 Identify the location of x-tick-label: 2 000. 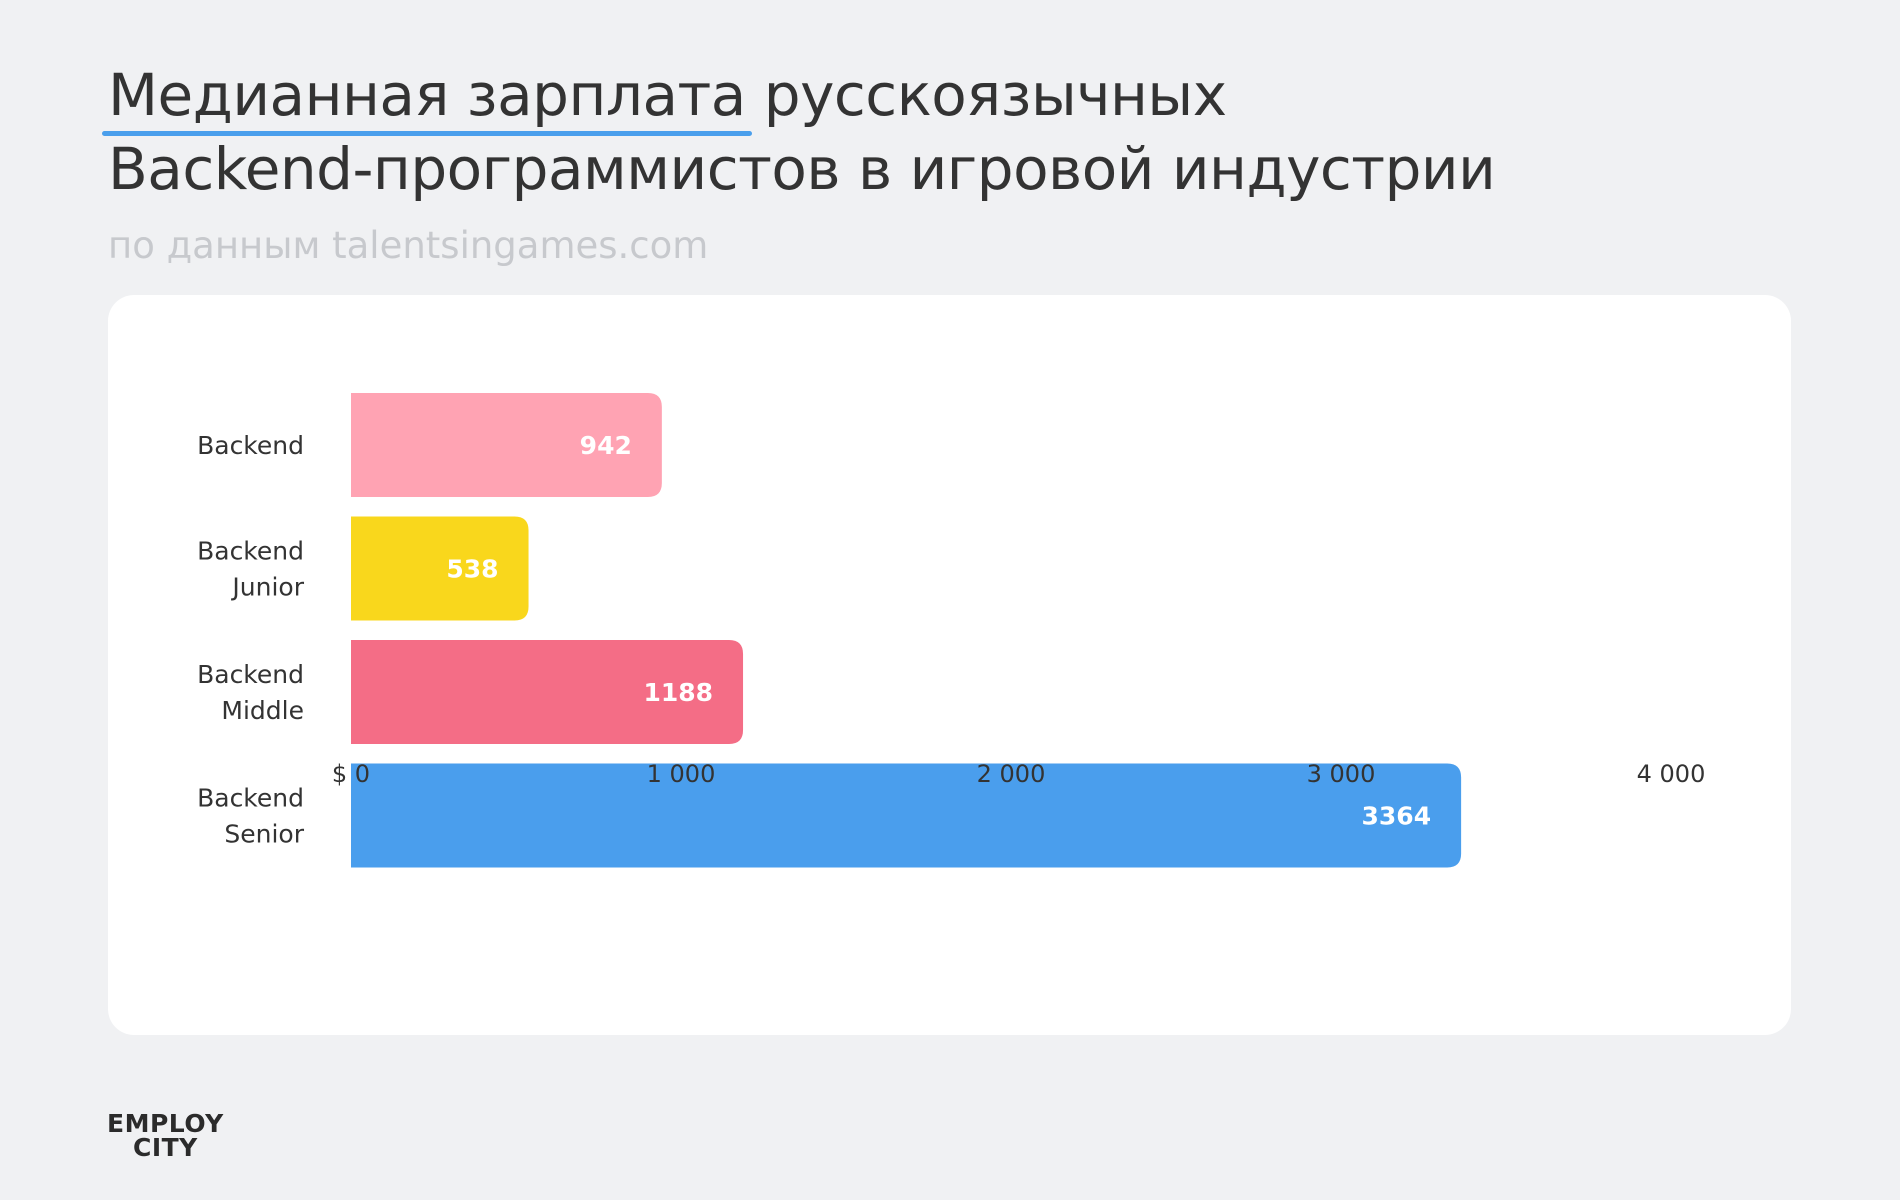
(1011, 774).